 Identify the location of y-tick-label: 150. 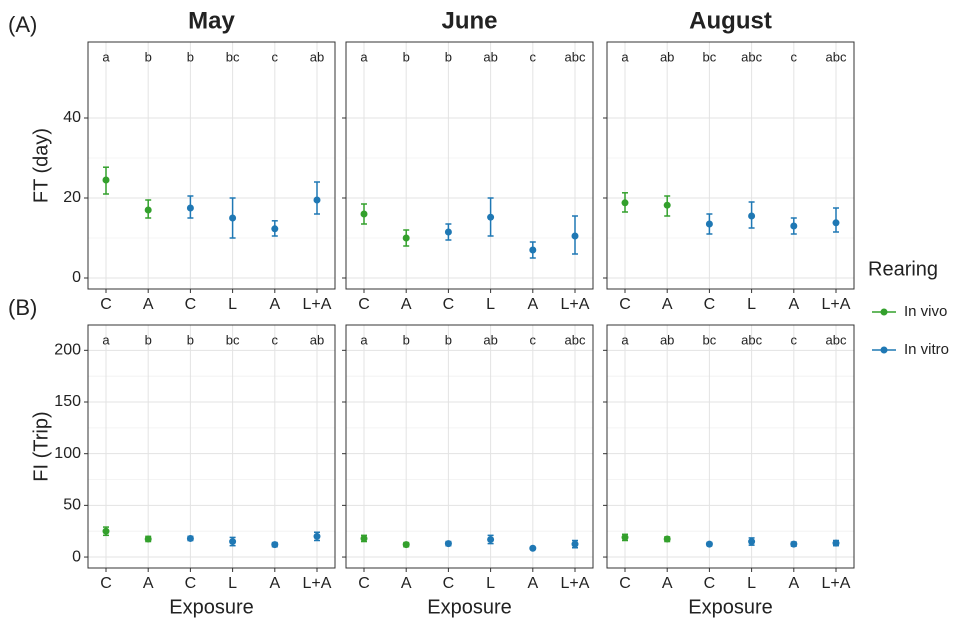
(67, 401).